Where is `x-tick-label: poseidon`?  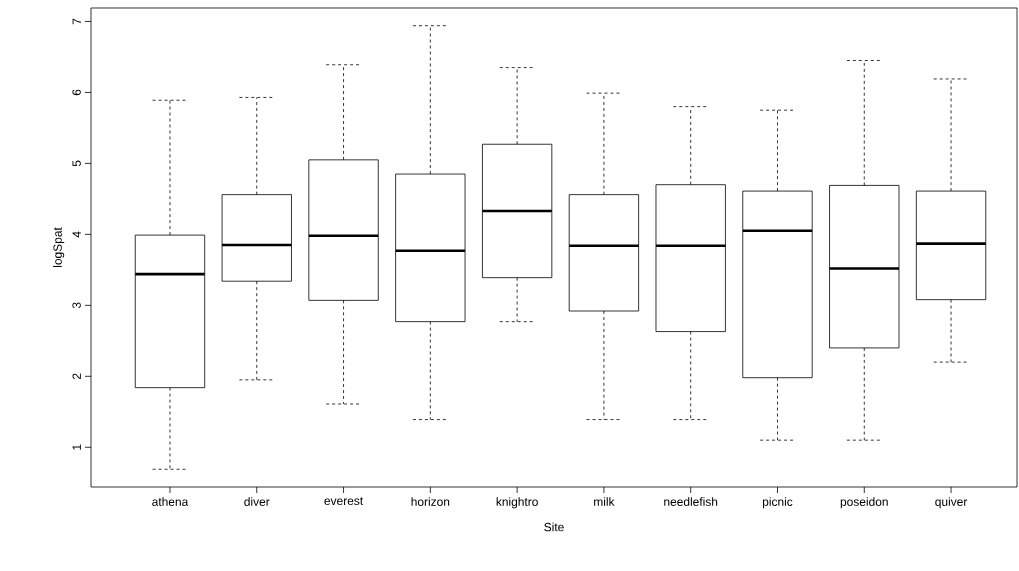
x-tick-label: poseidon is located at coordinates (864, 503).